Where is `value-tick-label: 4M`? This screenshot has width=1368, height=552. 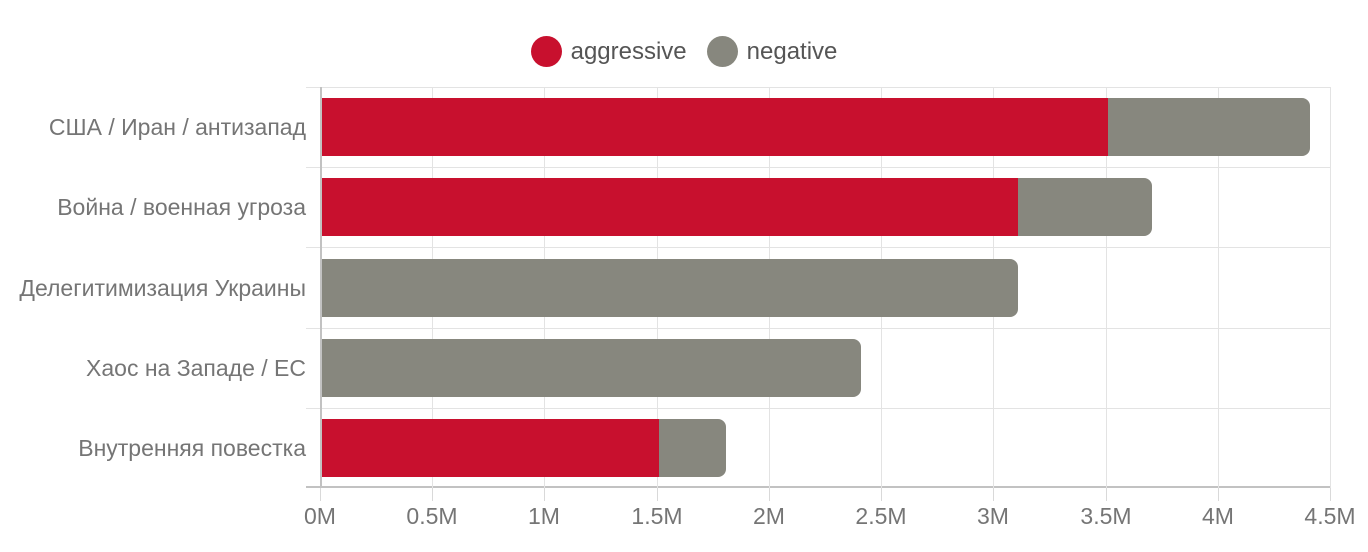
value-tick-label: 4M is located at coordinates (1218, 516).